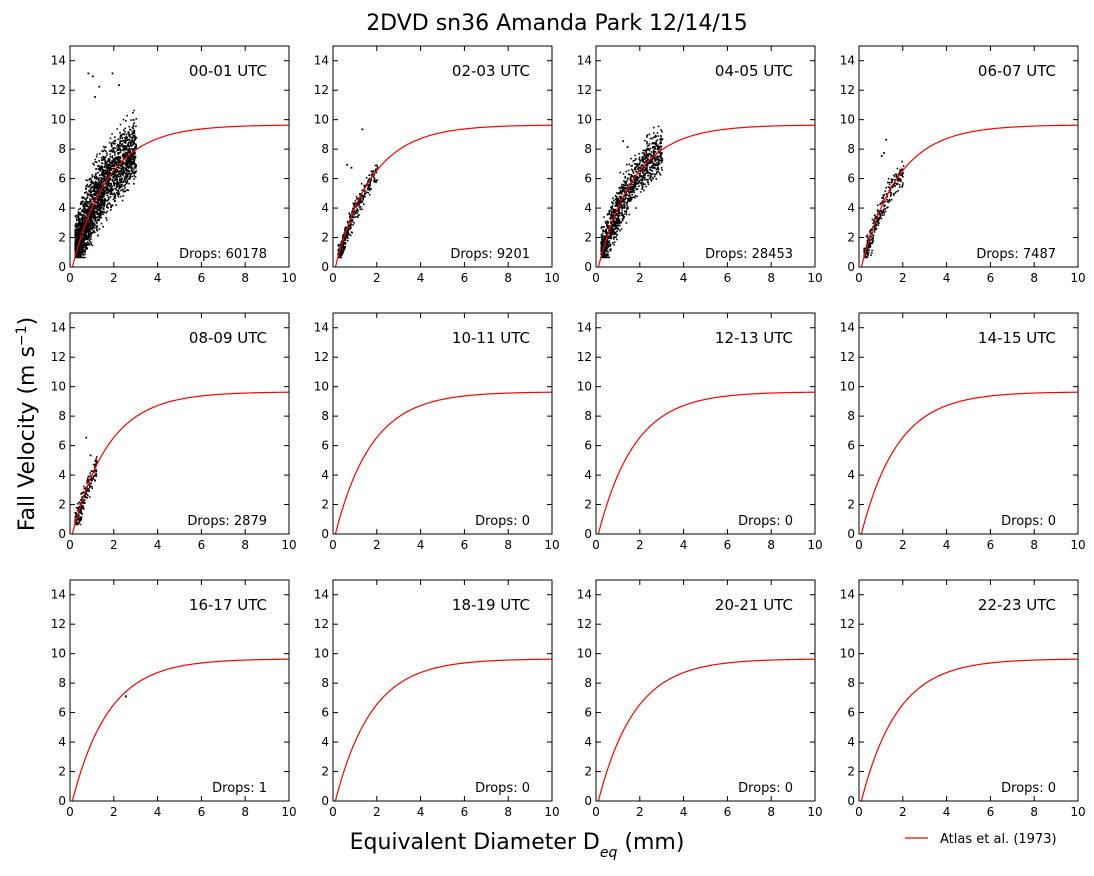 Image resolution: width=1094 pixels, height=876 pixels. I want to click on panel-drop-count: Drops: 28453, so click(749, 254).